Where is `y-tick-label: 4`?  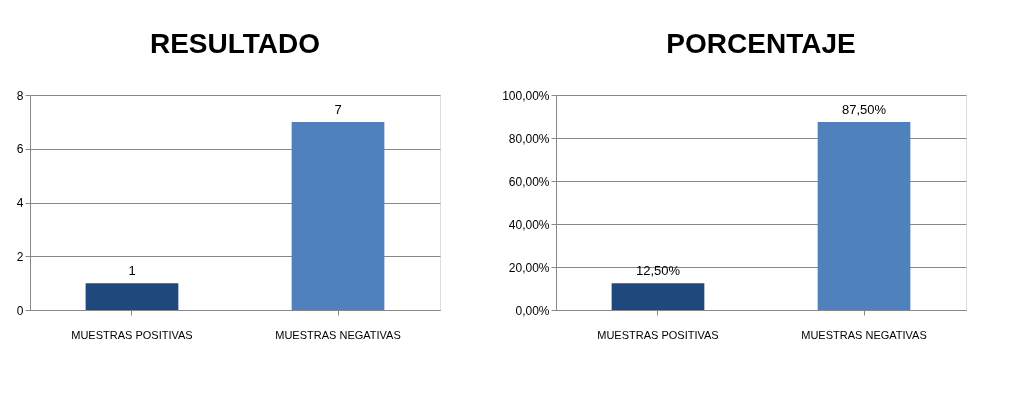 y-tick-label: 4 is located at coordinates (20, 203).